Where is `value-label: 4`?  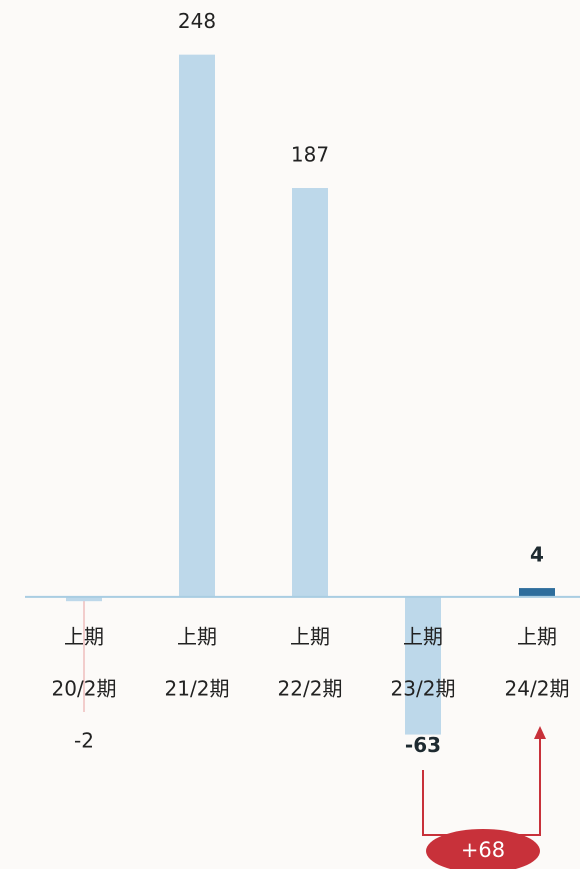 value-label: 4 is located at coordinates (537, 555).